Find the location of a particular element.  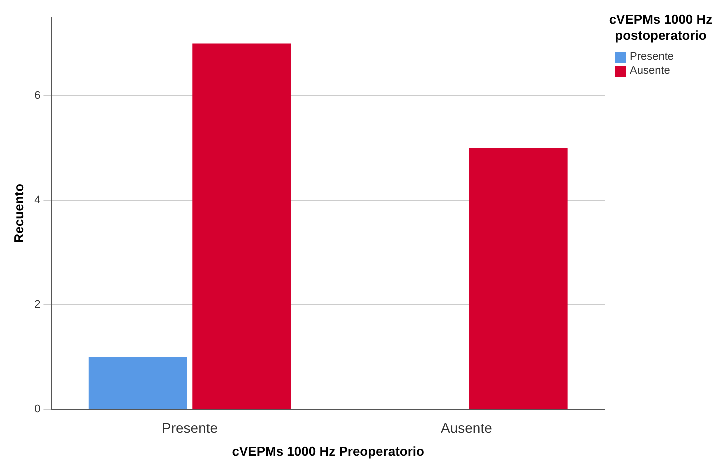

legend-title: cVEPMs 1000 Hz postoperatorio is located at coordinates (661, 28).